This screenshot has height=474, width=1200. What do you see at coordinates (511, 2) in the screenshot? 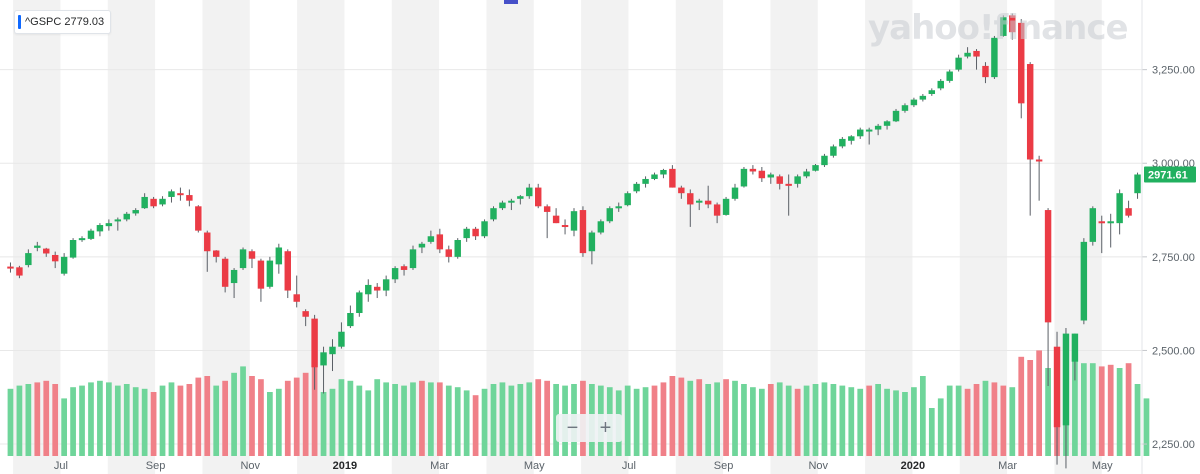
I see `range-selector-marker` at bounding box center [511, 2].